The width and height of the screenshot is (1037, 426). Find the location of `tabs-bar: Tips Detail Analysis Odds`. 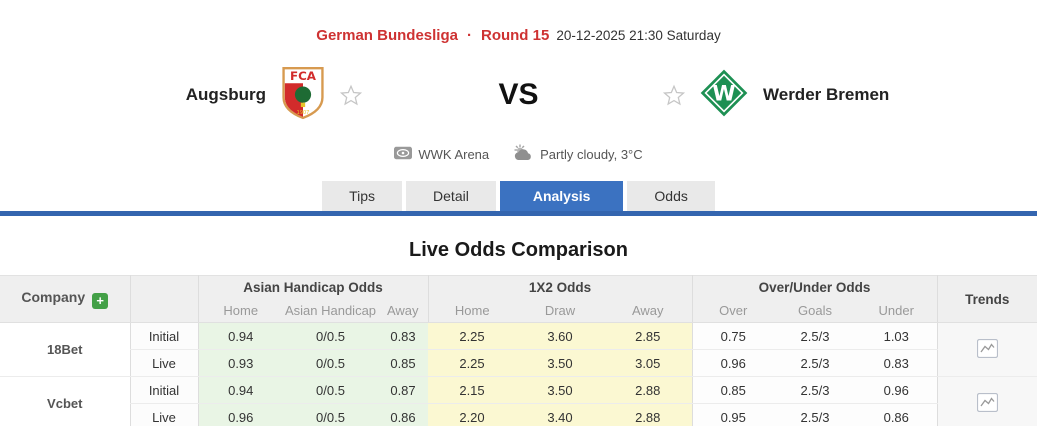

tabs-bar: Tips Detail Analysis Odds is located at coordinates (518, 198).